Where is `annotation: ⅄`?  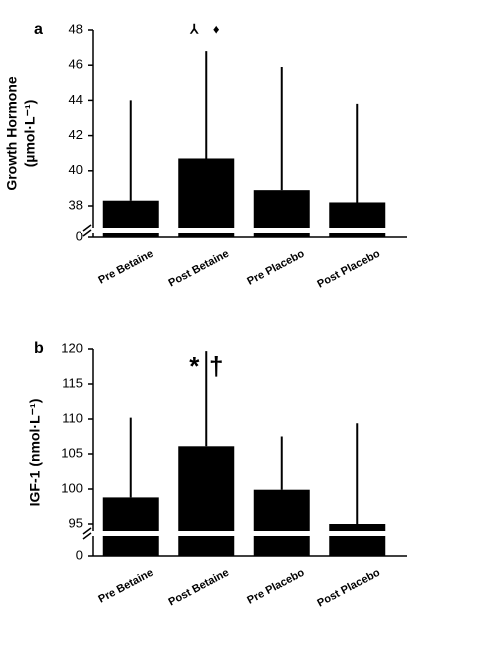
annotation: ⅄ is located at coordinates (194, 28).